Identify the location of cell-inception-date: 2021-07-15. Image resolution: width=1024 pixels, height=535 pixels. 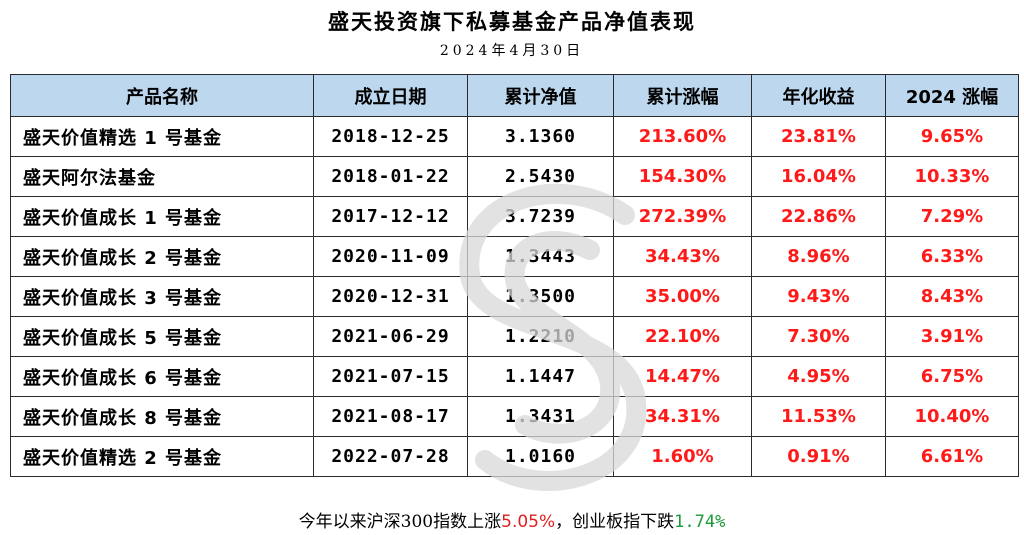
(390, 376).